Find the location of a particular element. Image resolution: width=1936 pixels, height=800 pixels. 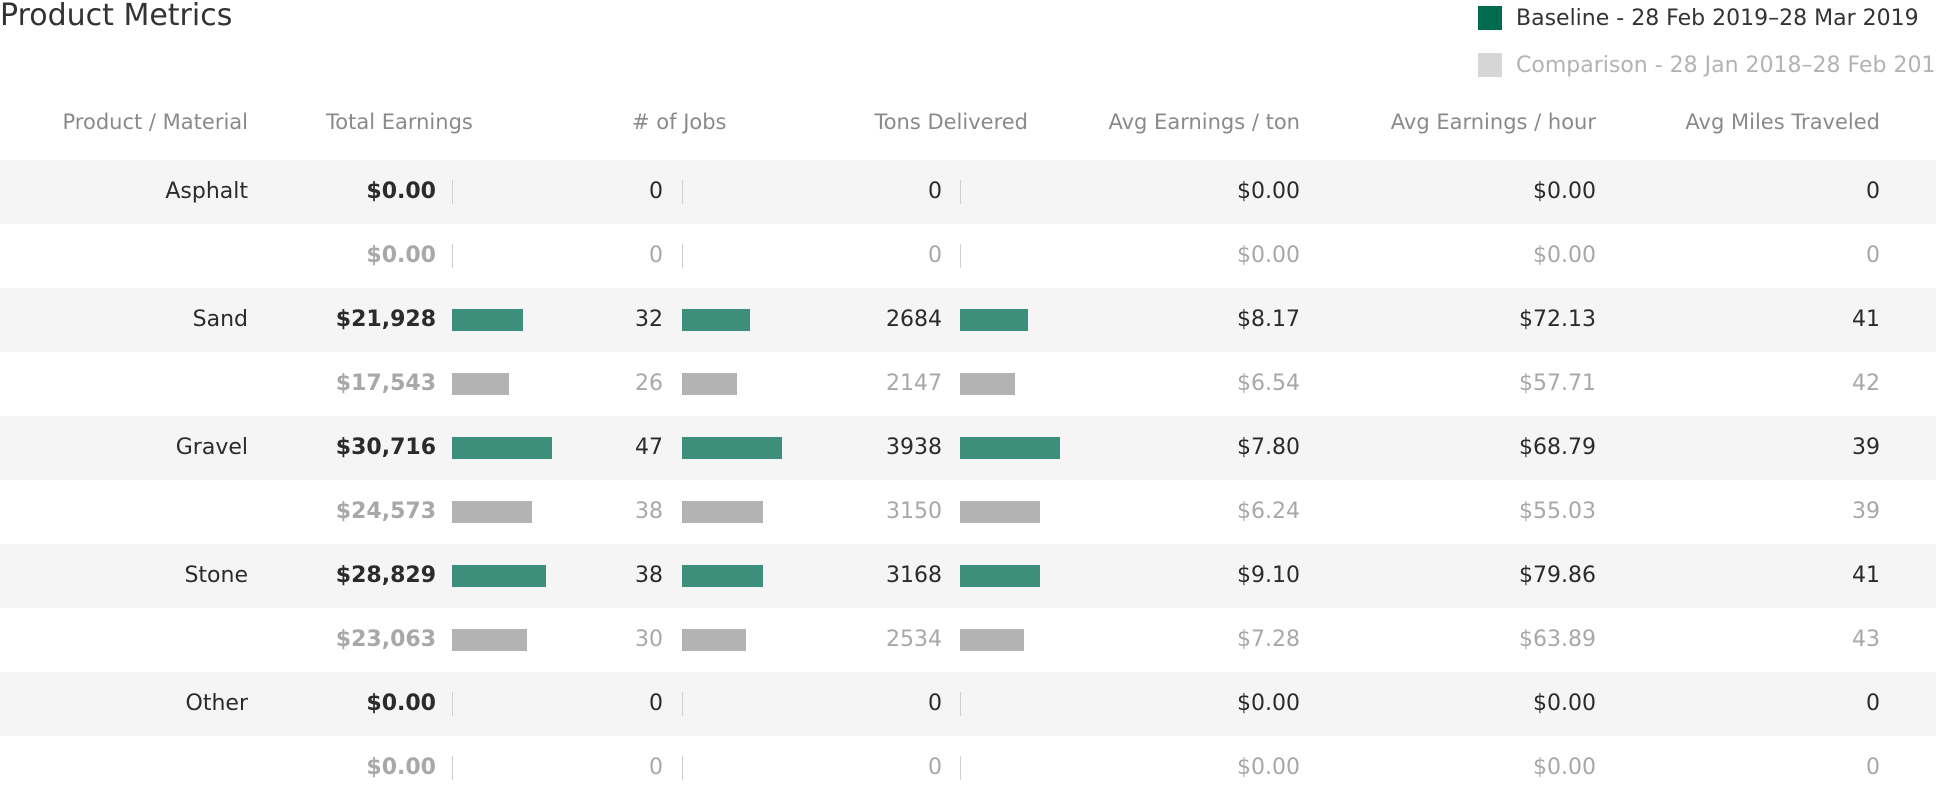

total-earnings-cell: $24,573 is located at coordinates (385, 511).